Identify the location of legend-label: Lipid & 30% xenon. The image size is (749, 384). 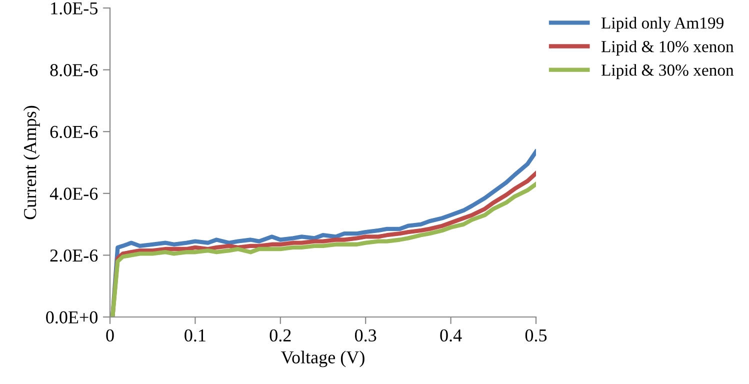
(667, 72).